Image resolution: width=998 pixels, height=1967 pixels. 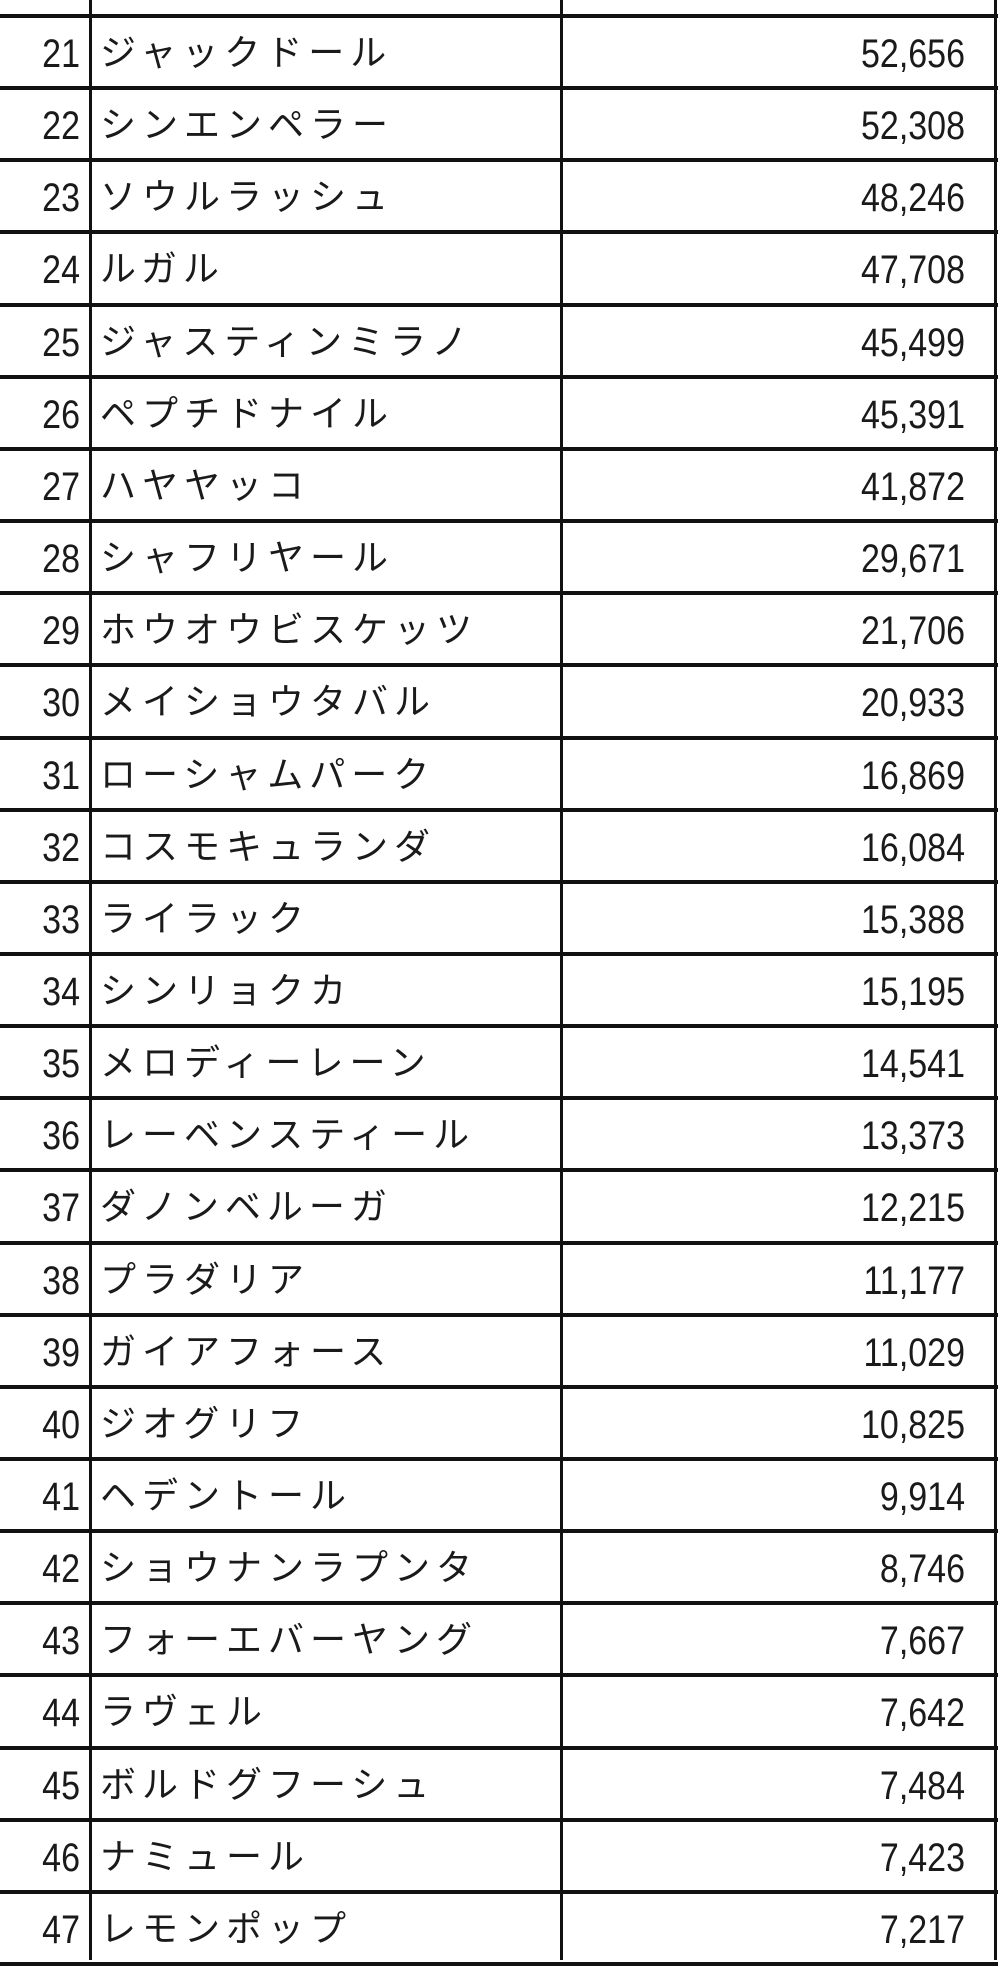 I want to click on value-cell: 15,388, so click(x=913, y=919).